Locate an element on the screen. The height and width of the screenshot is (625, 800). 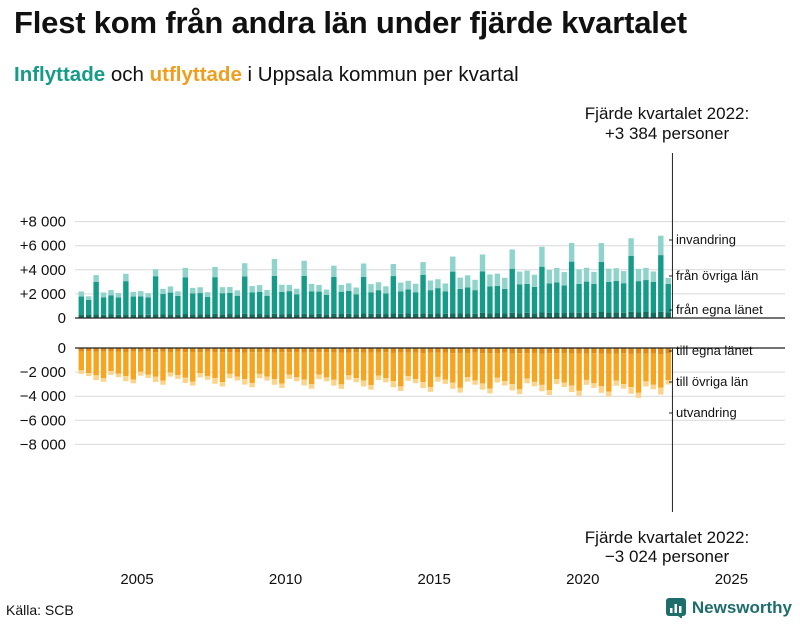
series-label-bottom: till egna länet is located at coordinates (714, 350).